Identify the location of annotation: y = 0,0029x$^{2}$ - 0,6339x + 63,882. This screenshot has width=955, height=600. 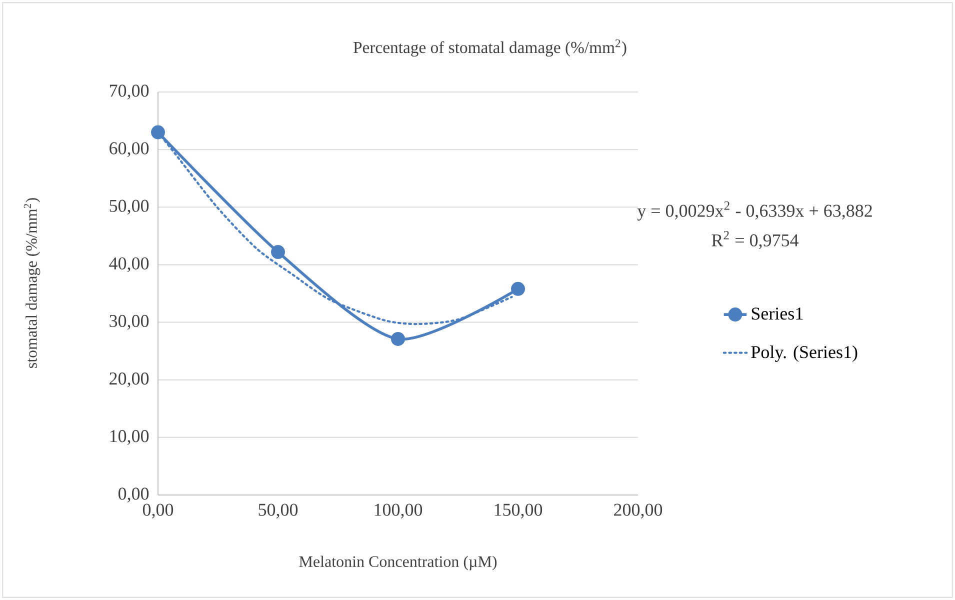
(754, 211).